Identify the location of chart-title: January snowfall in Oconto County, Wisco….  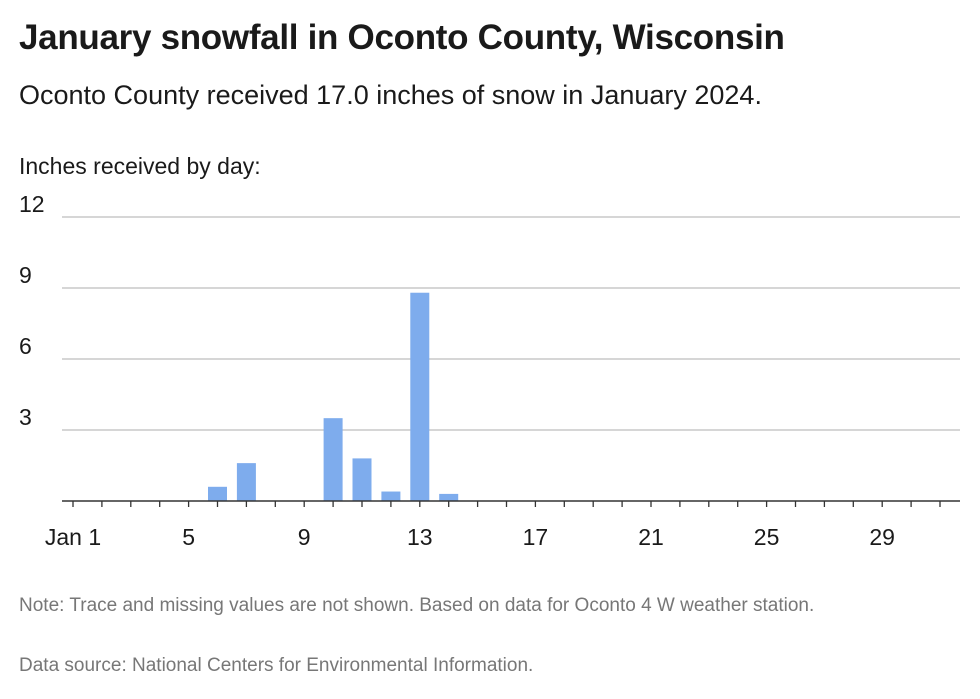
(402, 37).